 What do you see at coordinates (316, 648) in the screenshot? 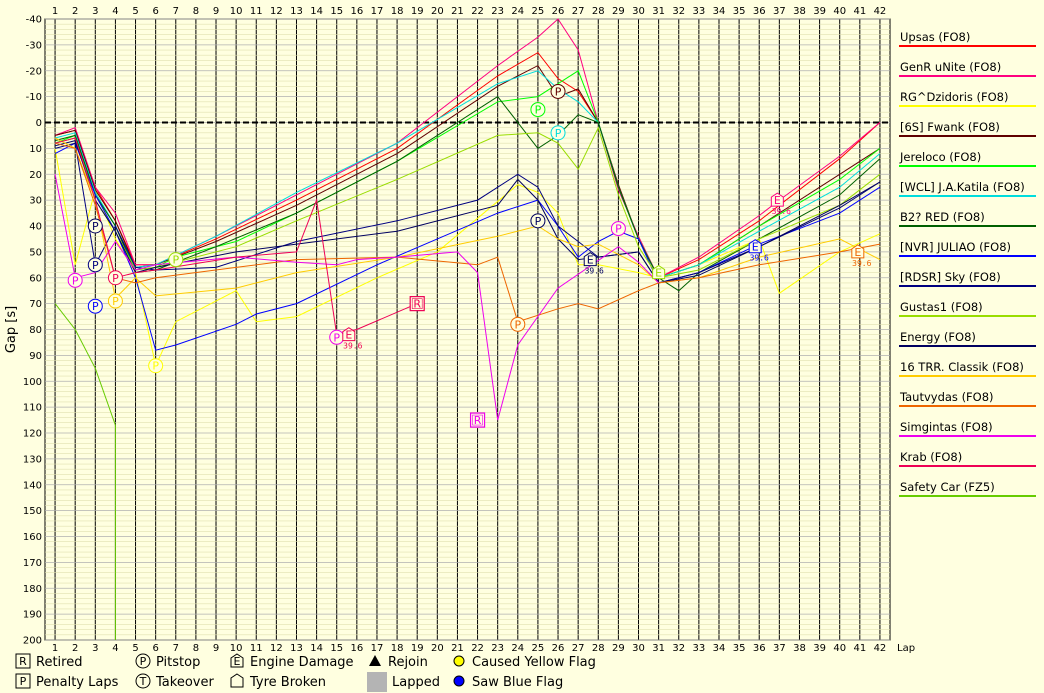
I see `x-tick-label-bottom: 14` at bounding box center [316, 648].